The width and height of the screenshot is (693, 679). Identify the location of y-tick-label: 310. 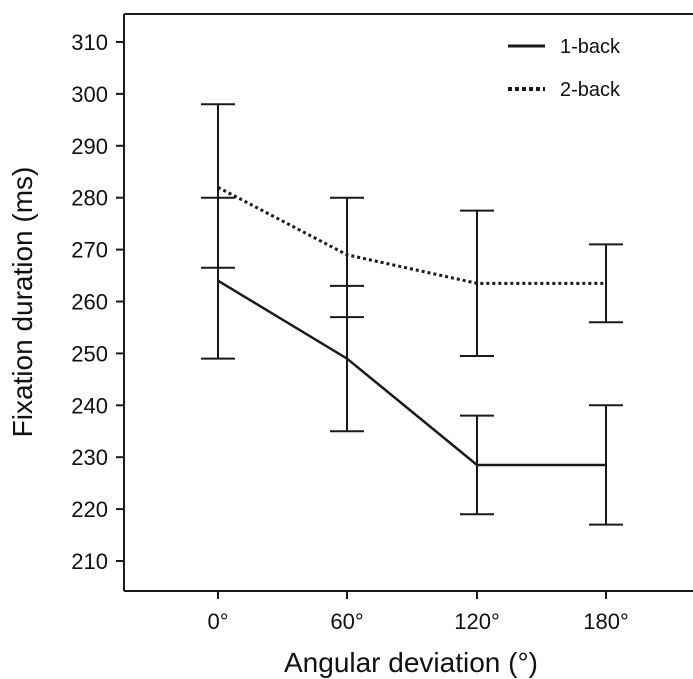
(89, 42).